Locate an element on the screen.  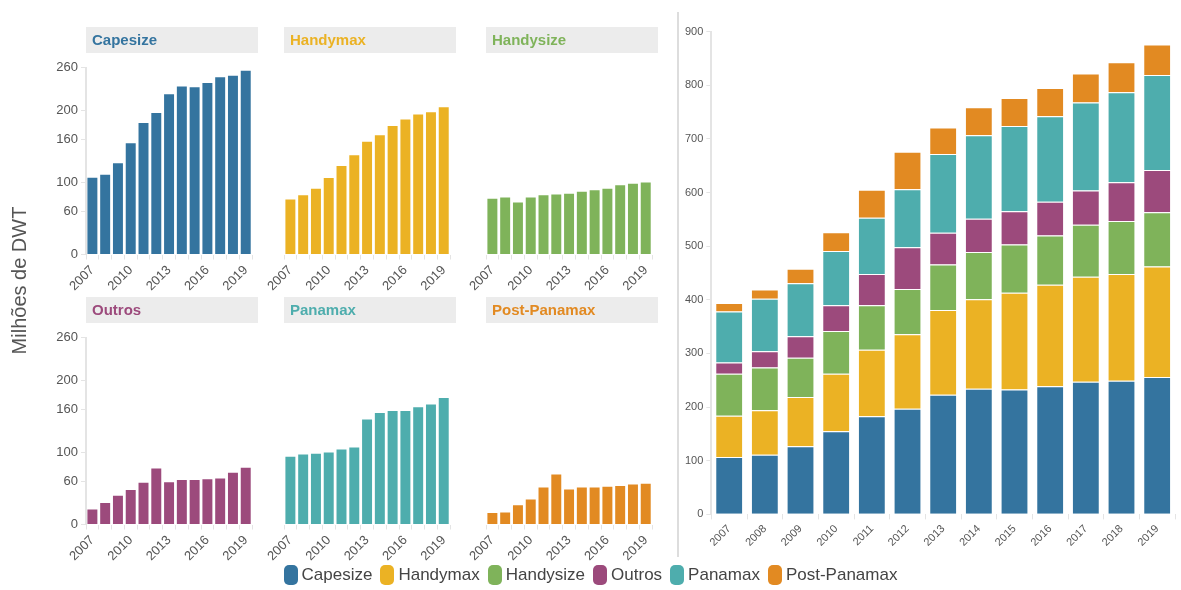
legend-label: Capesize is located at coordinates (337, 575).